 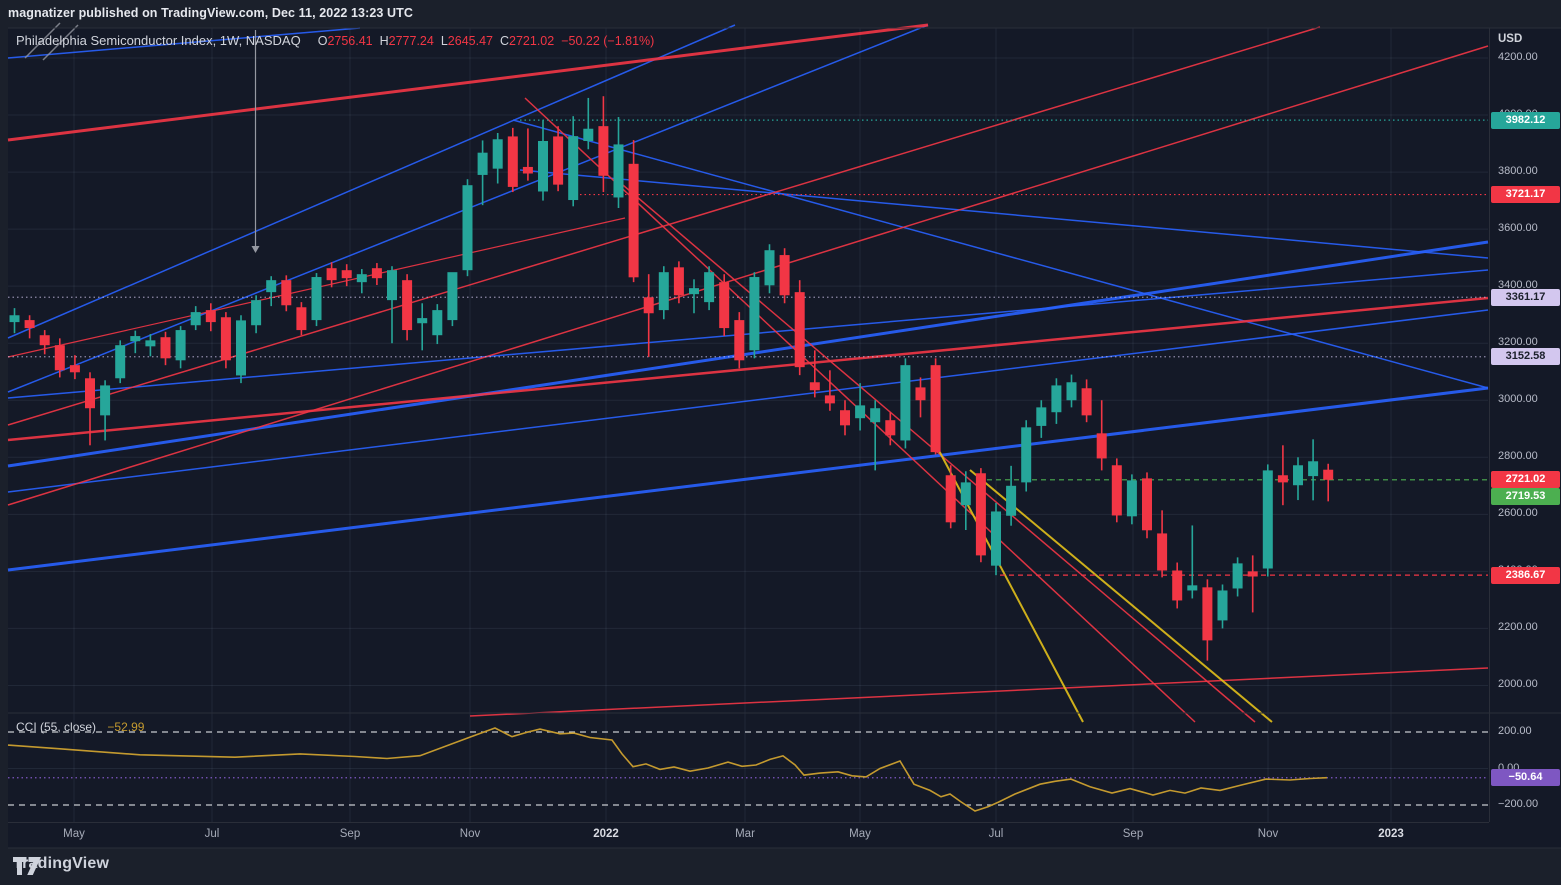 I want to click on time-tick: Nov, so click(x=470, y=834).